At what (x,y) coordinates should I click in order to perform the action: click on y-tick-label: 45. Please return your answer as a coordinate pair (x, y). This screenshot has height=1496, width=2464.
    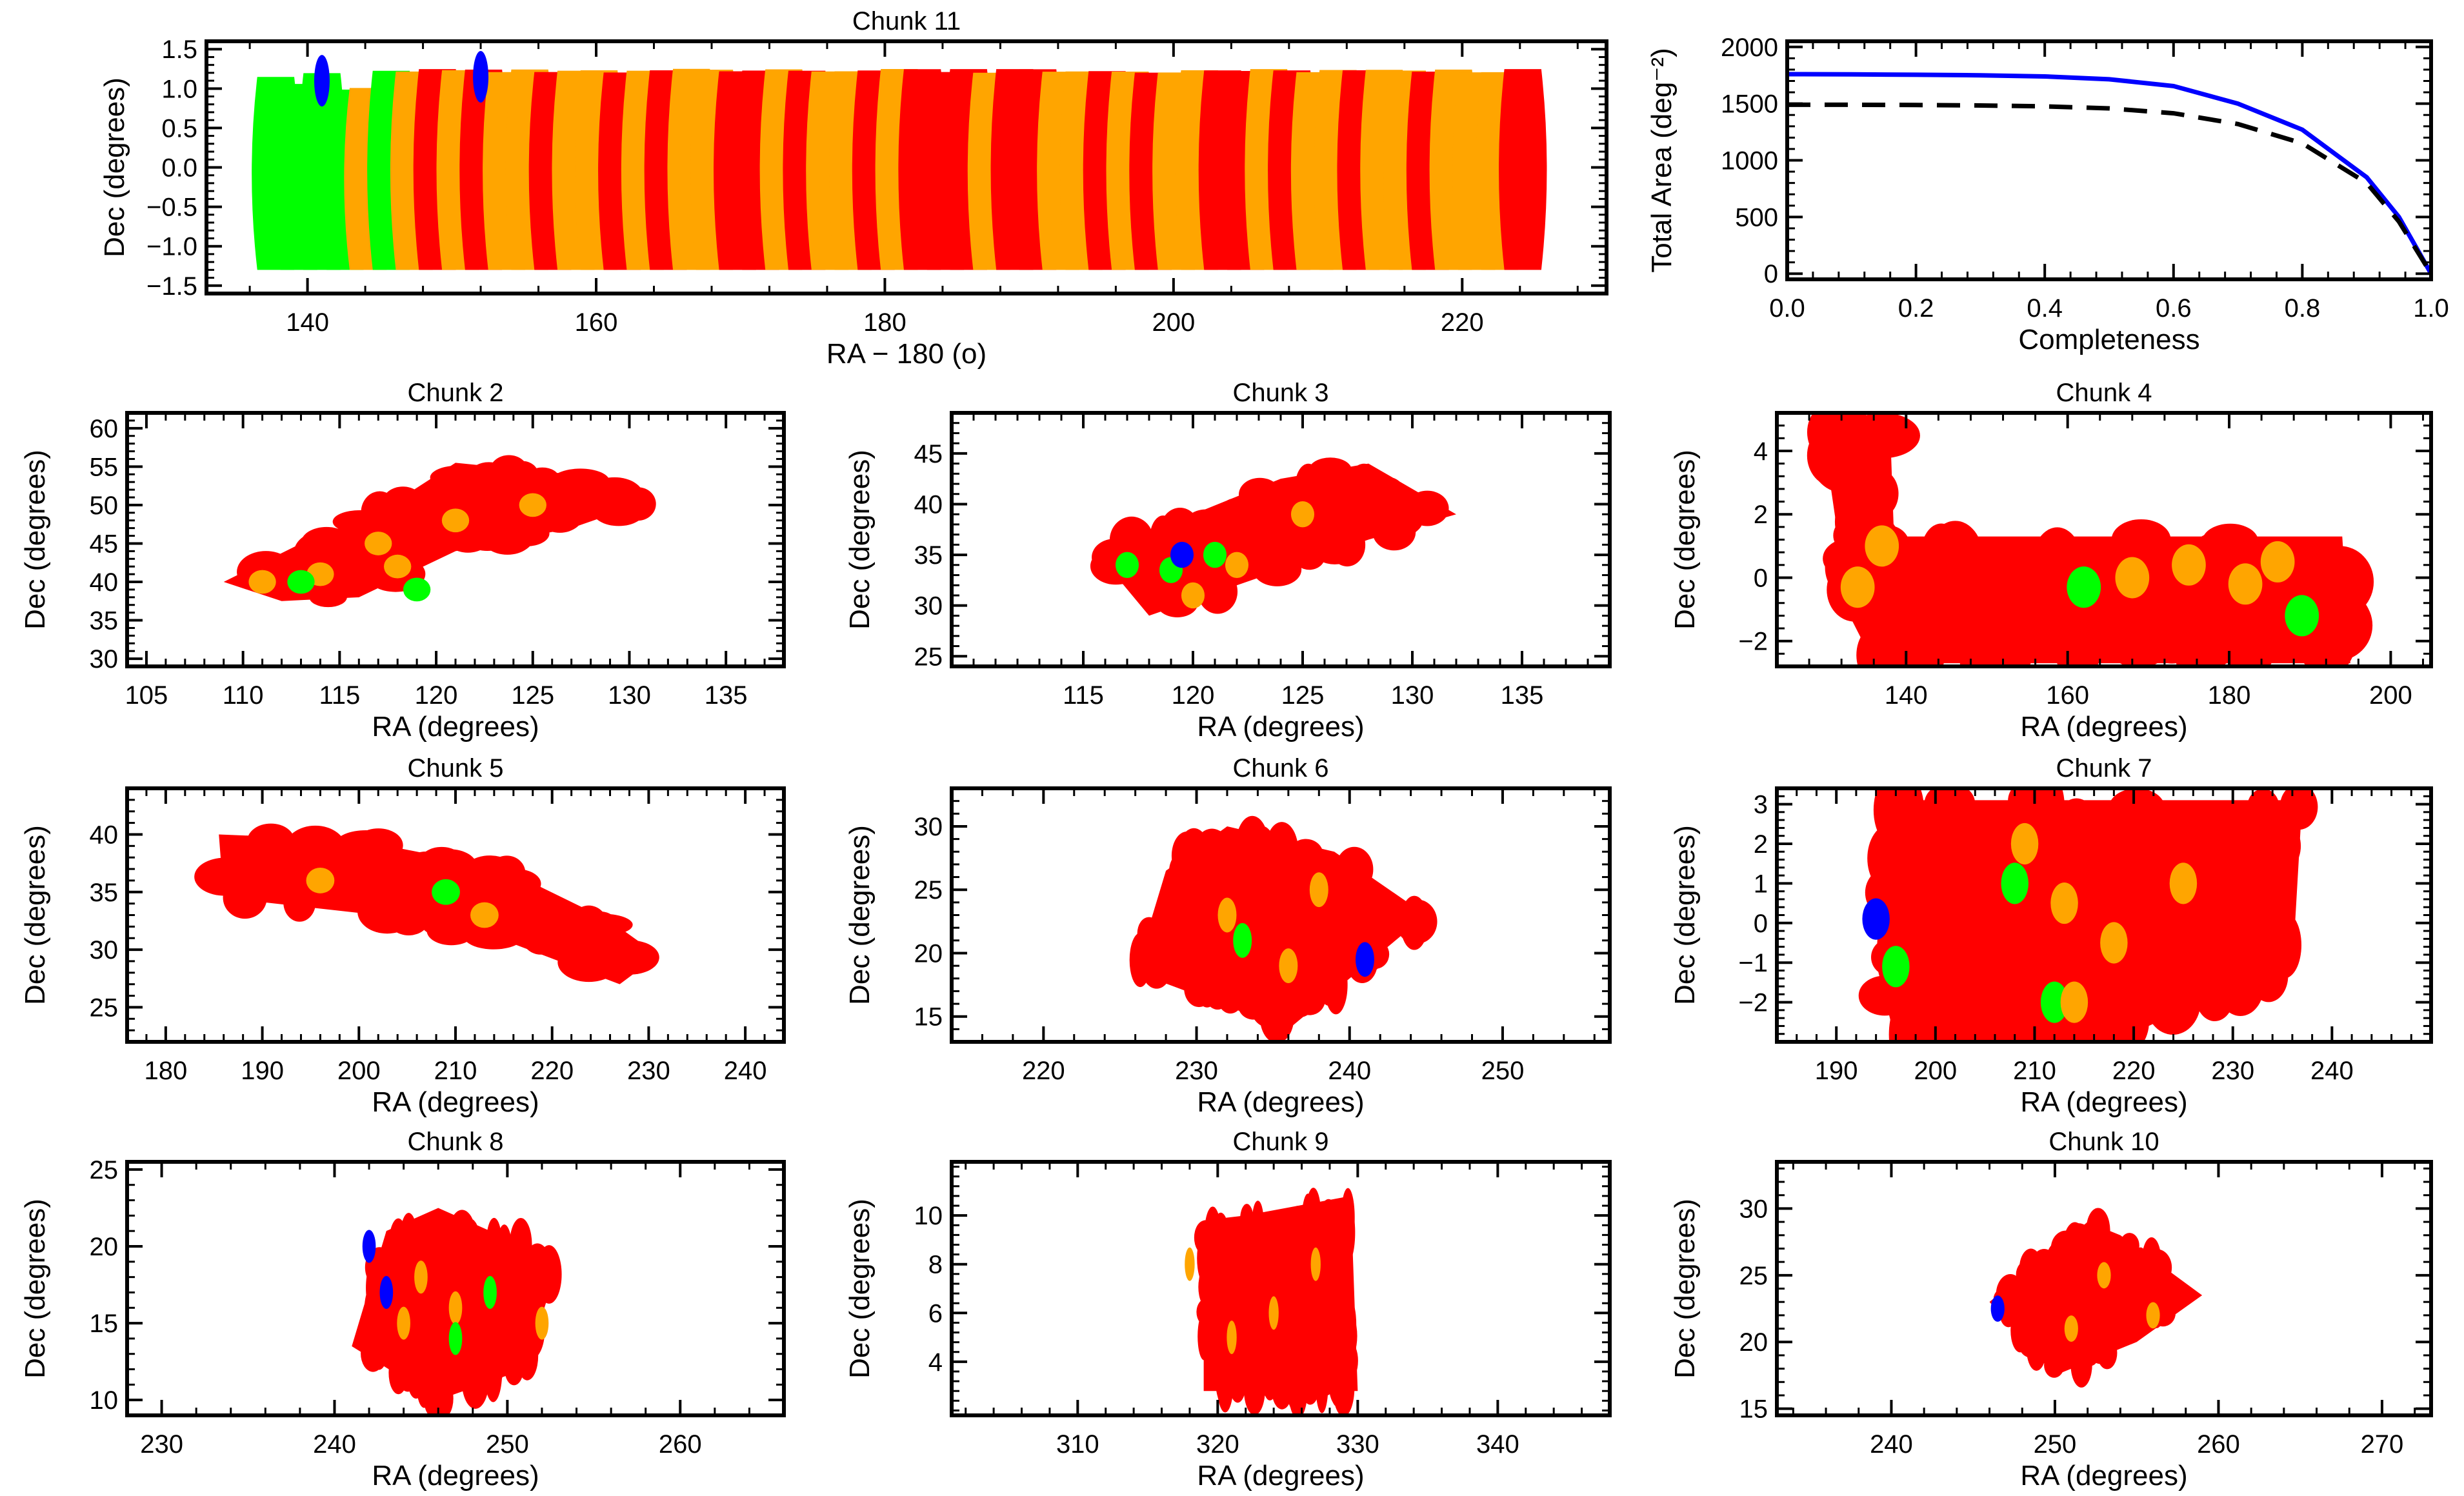
    Looking at the image, I should click on (104, 544).